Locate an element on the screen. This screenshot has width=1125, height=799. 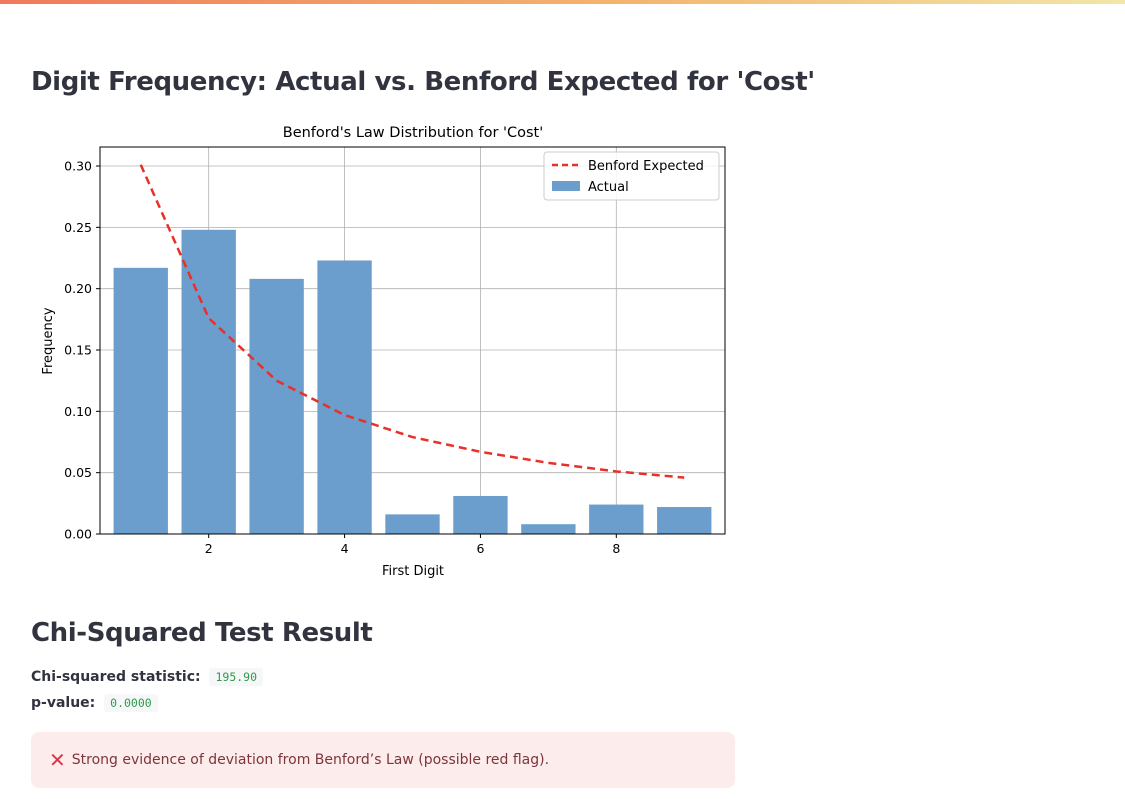
chart-title: Benford's Law Distribution for 'Cost' is located at coordinates (413, 133).